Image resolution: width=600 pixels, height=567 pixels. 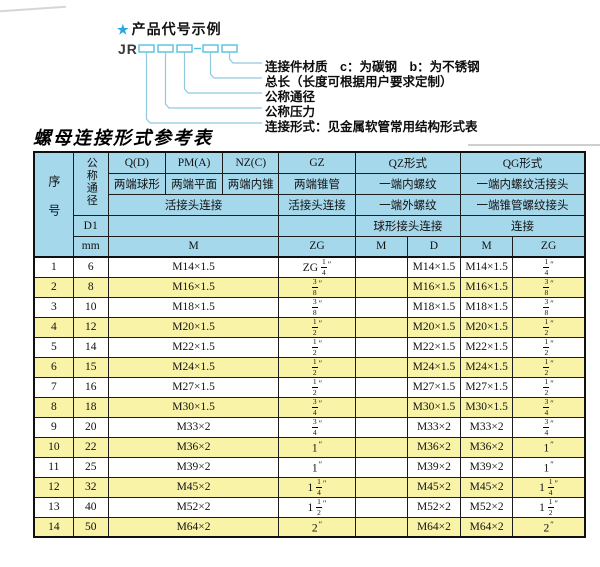 What do you see at coordinates (123, 29) in the screenshot?
I see `star-icon: ★` at bounding box center [123, 29].